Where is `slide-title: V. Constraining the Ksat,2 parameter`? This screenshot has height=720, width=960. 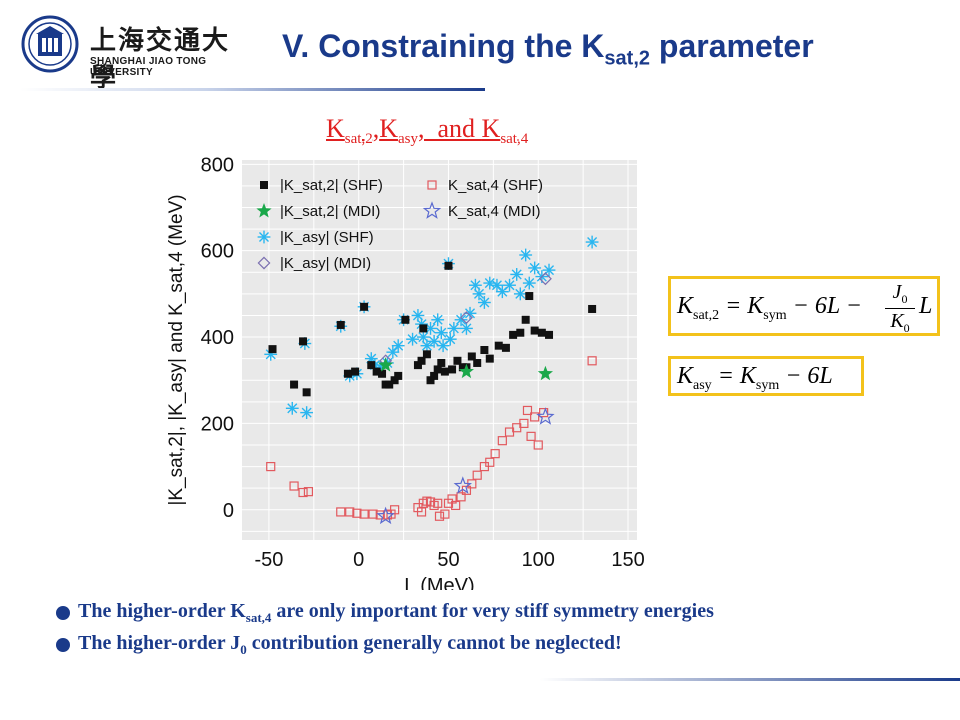
slide-title: V. Constraining the Ksat,2 parameter is located at coordinates (548, 49).